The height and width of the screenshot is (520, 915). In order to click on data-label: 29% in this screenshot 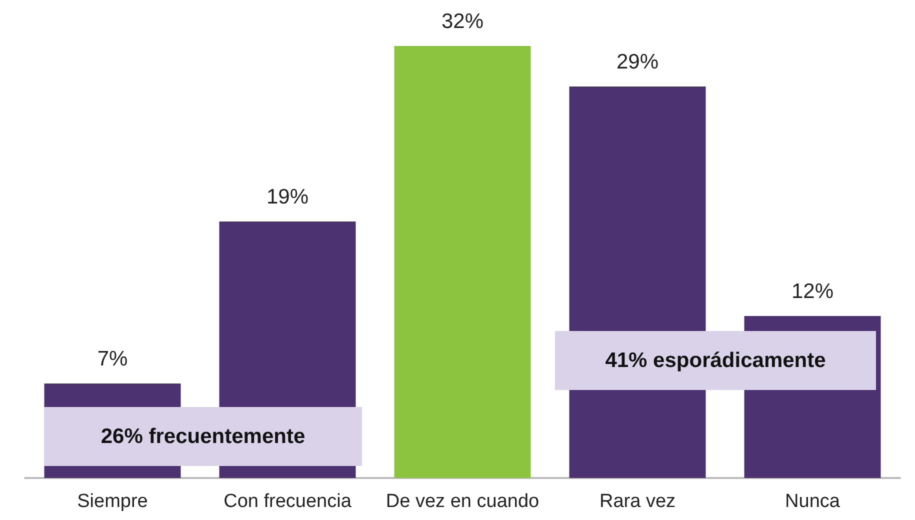, I will do `click(637, 62)`.